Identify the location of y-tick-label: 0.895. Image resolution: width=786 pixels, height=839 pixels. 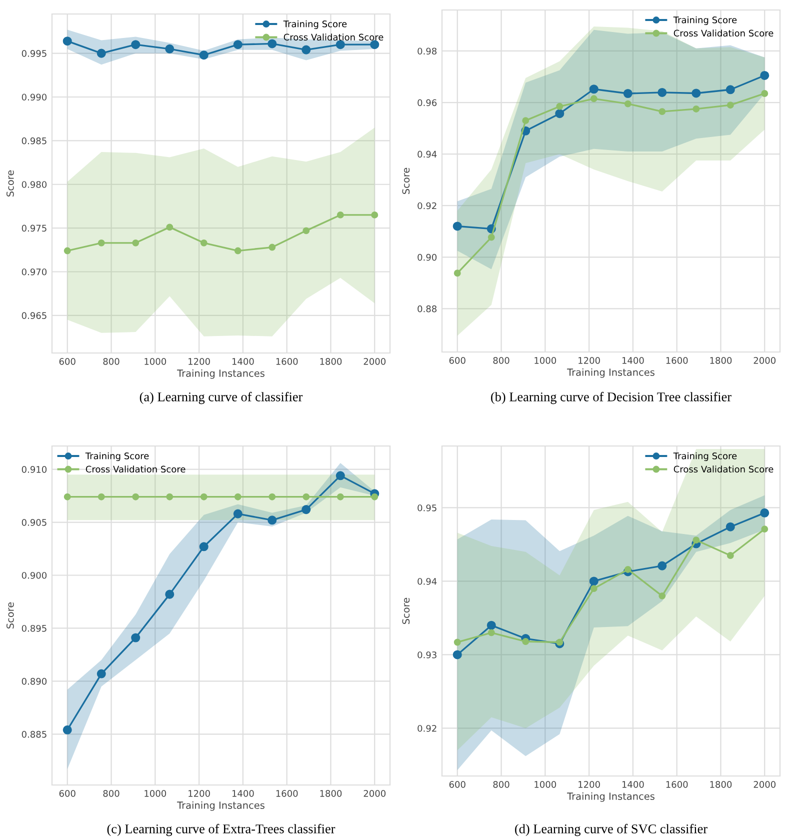
(34, 628).